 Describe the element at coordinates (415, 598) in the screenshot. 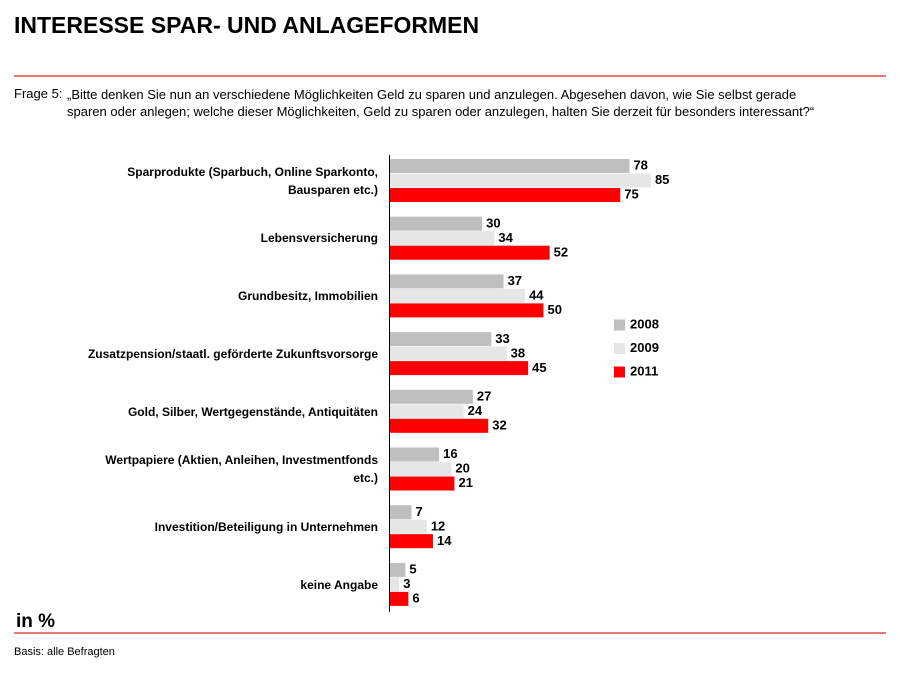

I see `value-label: 6` at that location.